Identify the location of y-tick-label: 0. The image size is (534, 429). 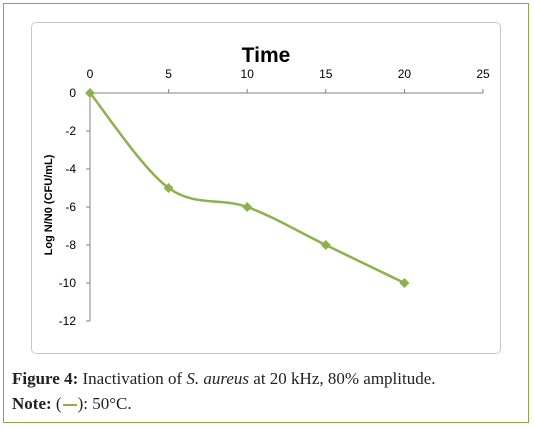
(72, 93).